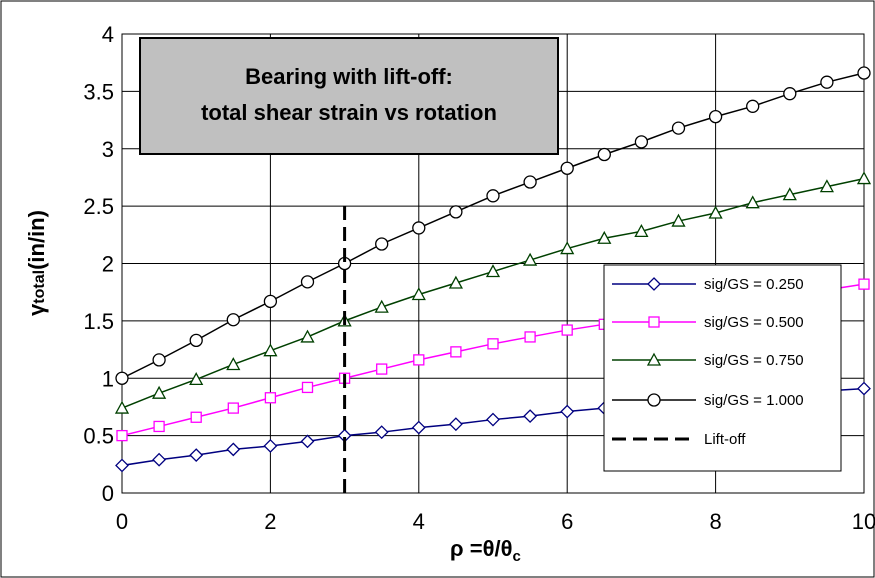 This screenshot has width=875, height=578. What do you see at coordinates (679, 439) in the screenshot?
I see `legend-item-liftoff: Lift-off` at bounding box center [679, 439].